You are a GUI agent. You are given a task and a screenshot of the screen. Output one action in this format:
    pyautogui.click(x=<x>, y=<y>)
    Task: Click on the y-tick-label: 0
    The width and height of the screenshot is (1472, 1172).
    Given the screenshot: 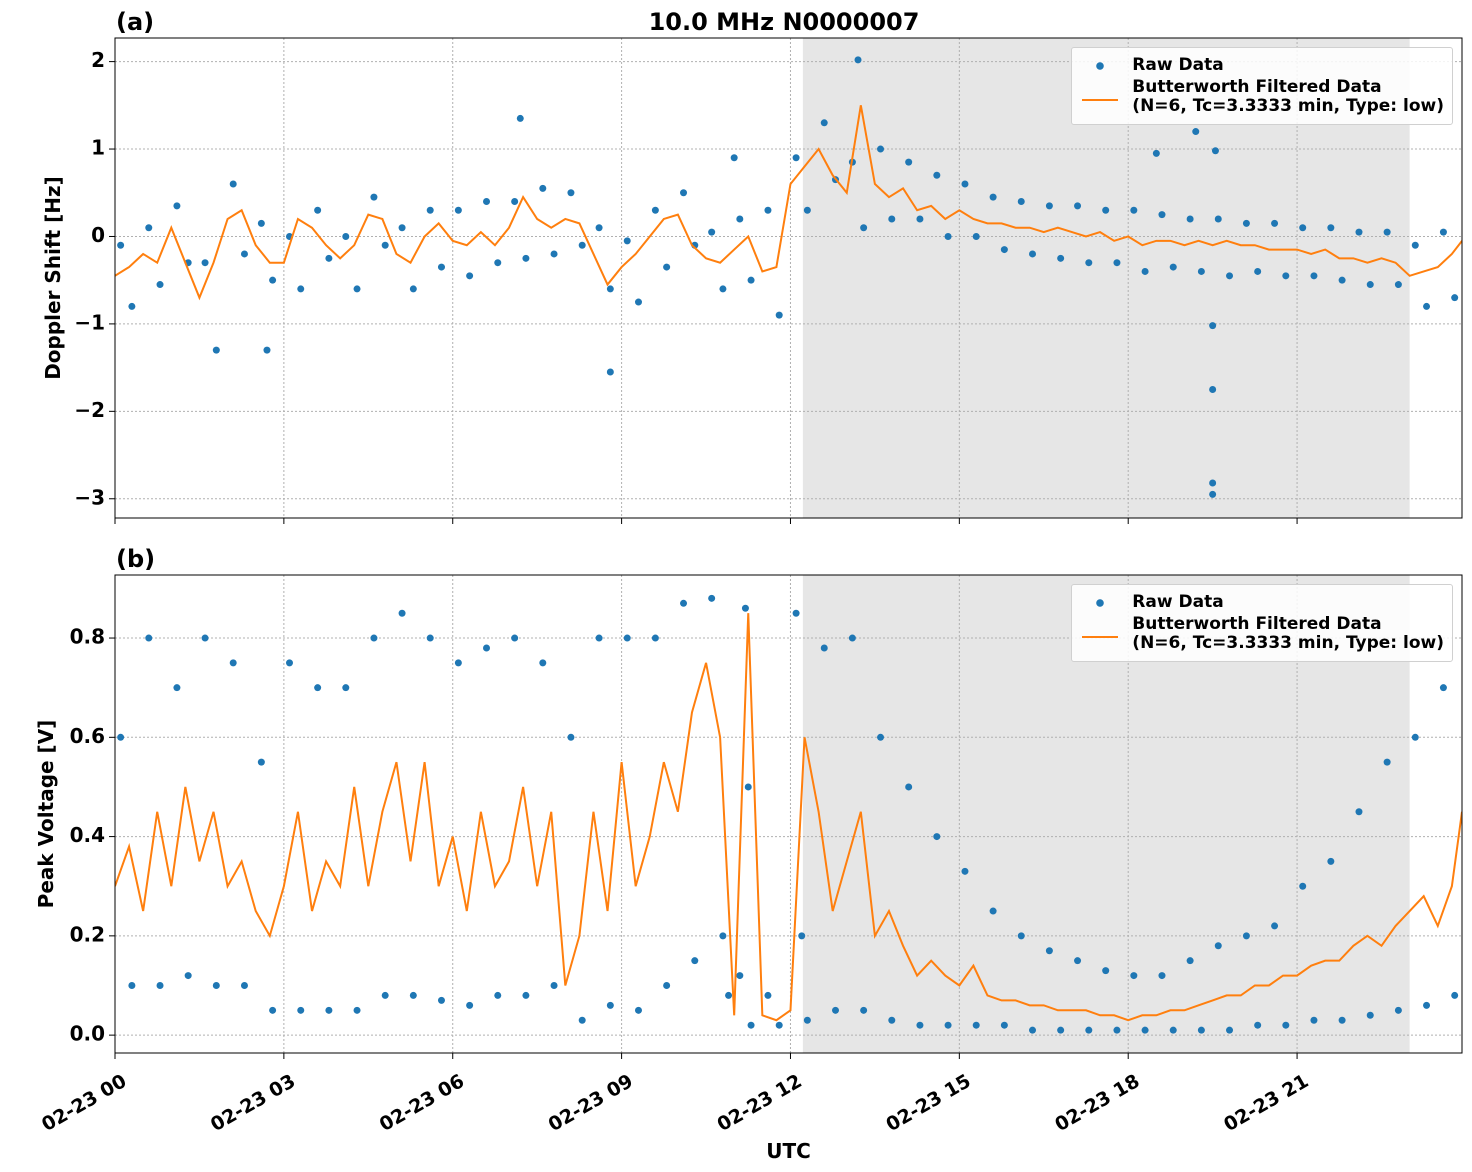 What is the action you would take?
    pyautogui.click(x=98, y=235)
    